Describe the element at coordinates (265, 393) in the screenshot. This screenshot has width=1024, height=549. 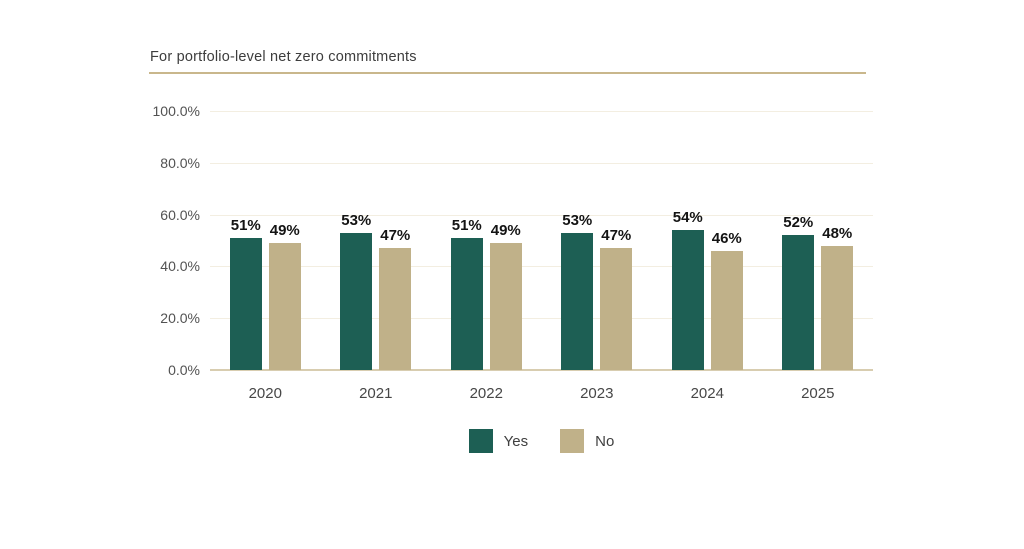
I see `x-tick-label: 2020` at that location.